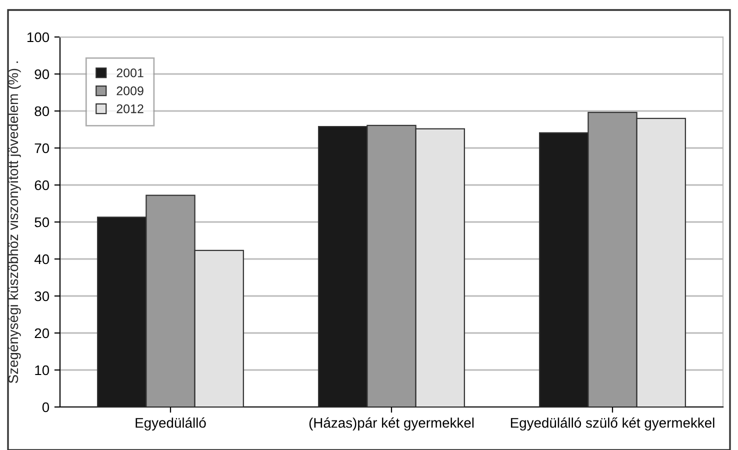 This screenshot has height=450, width=738. Describe the element at coordinates (46, 407) in the screenshot. I see `y-tick-label: 0` at that location.